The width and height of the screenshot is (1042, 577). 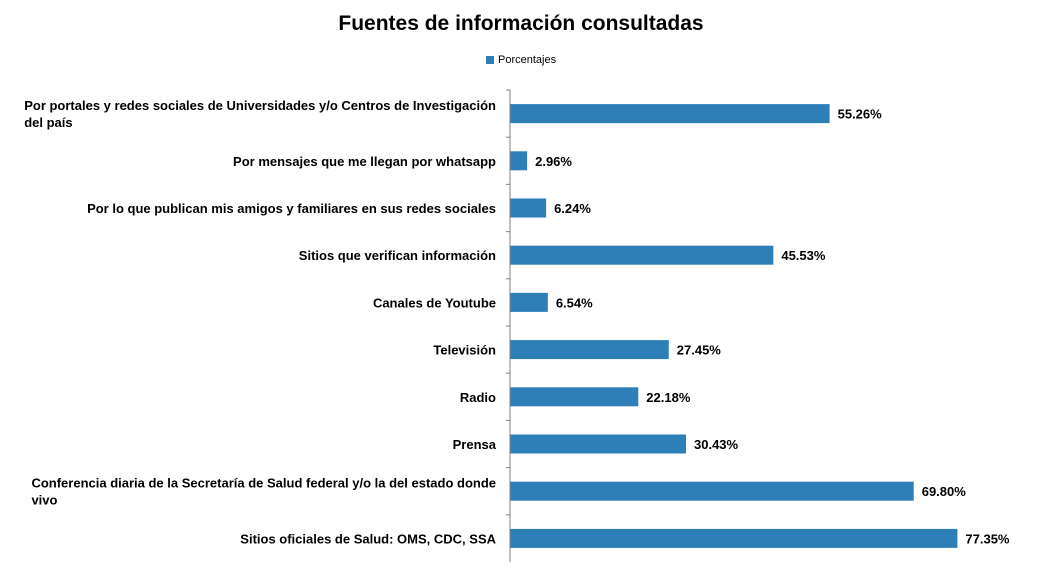 I want to click on category-label-8: Prensa, so click(x=475, y=444).